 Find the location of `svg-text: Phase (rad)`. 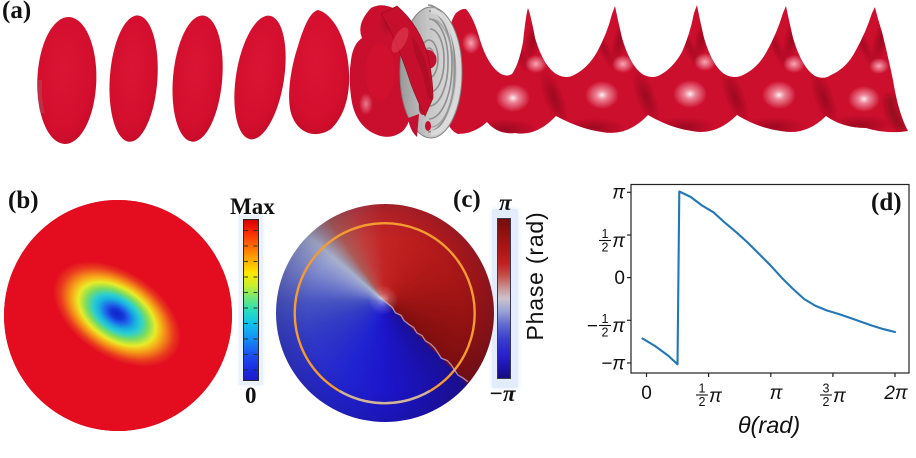

svg-text: Phase (rad) is located at coordinates (535, 276).